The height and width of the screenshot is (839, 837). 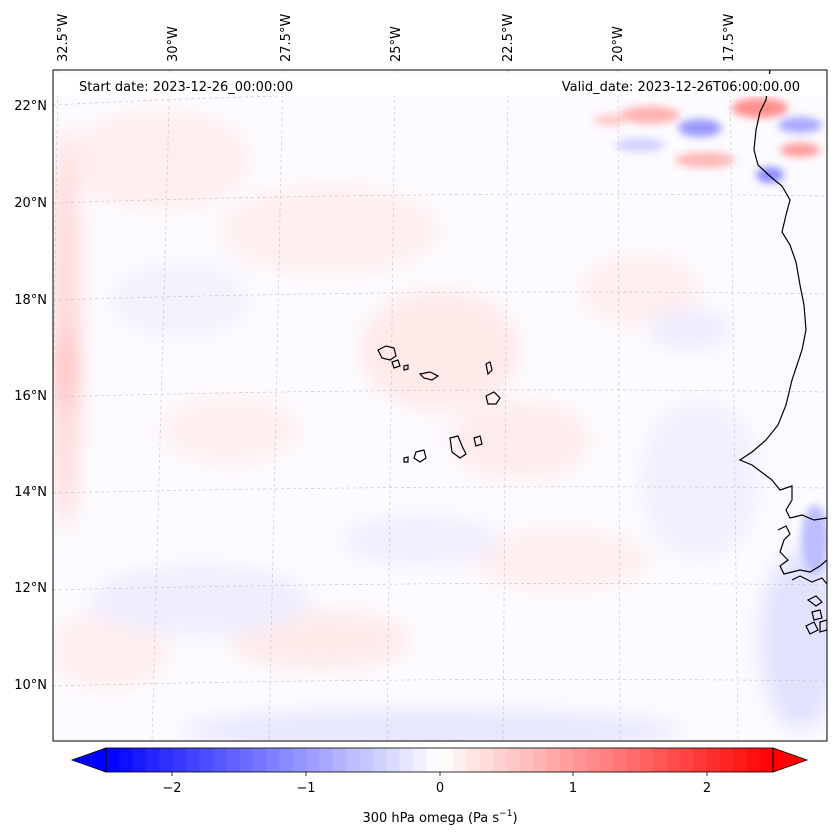 I want to click on gridline-lat-22n, so click(x=440, y=98).